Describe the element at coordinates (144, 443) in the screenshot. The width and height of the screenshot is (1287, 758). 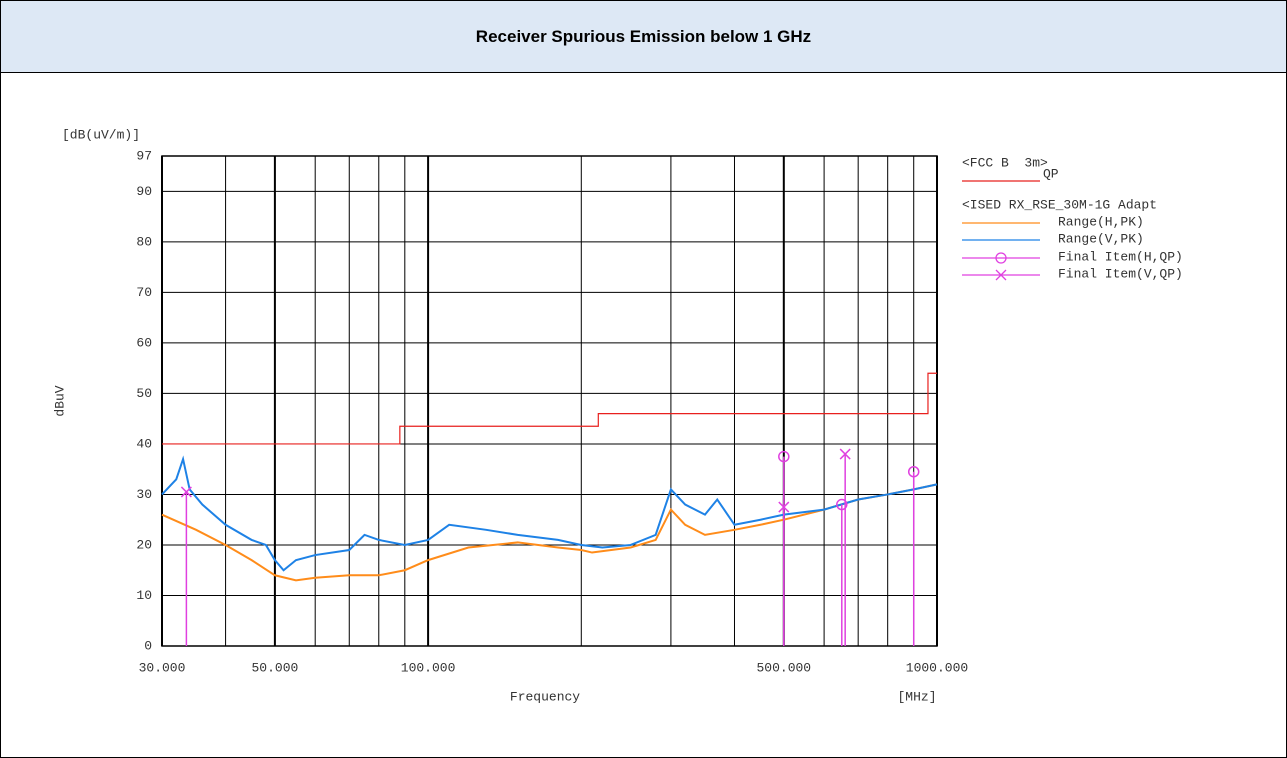
I see `y-tick-label: 40` at that location.